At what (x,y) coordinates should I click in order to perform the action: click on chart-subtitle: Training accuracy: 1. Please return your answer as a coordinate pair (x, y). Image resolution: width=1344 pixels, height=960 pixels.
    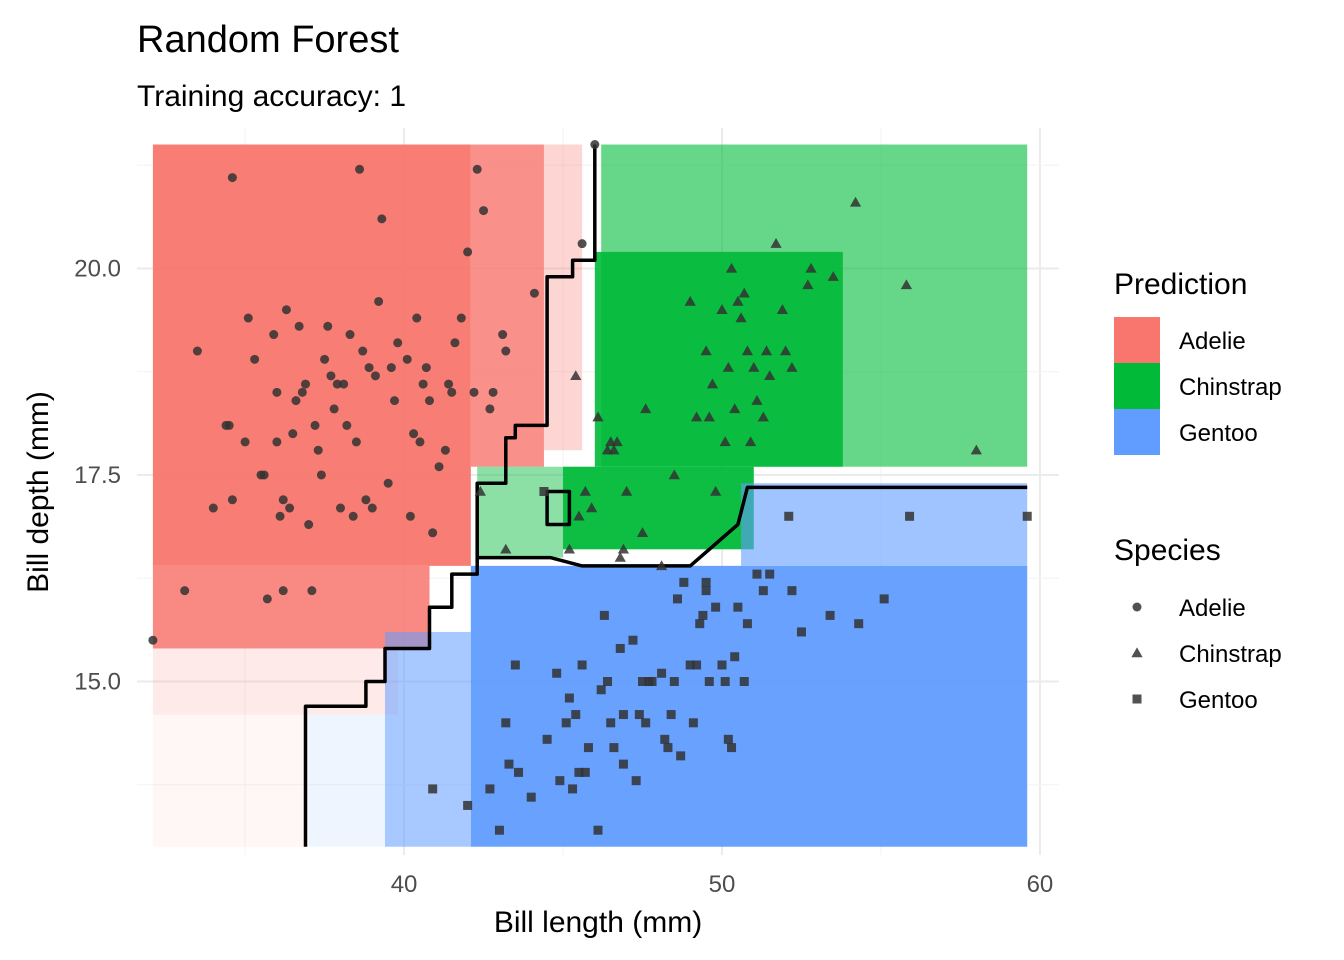
    Looking at the image, I should click on (271, 96).